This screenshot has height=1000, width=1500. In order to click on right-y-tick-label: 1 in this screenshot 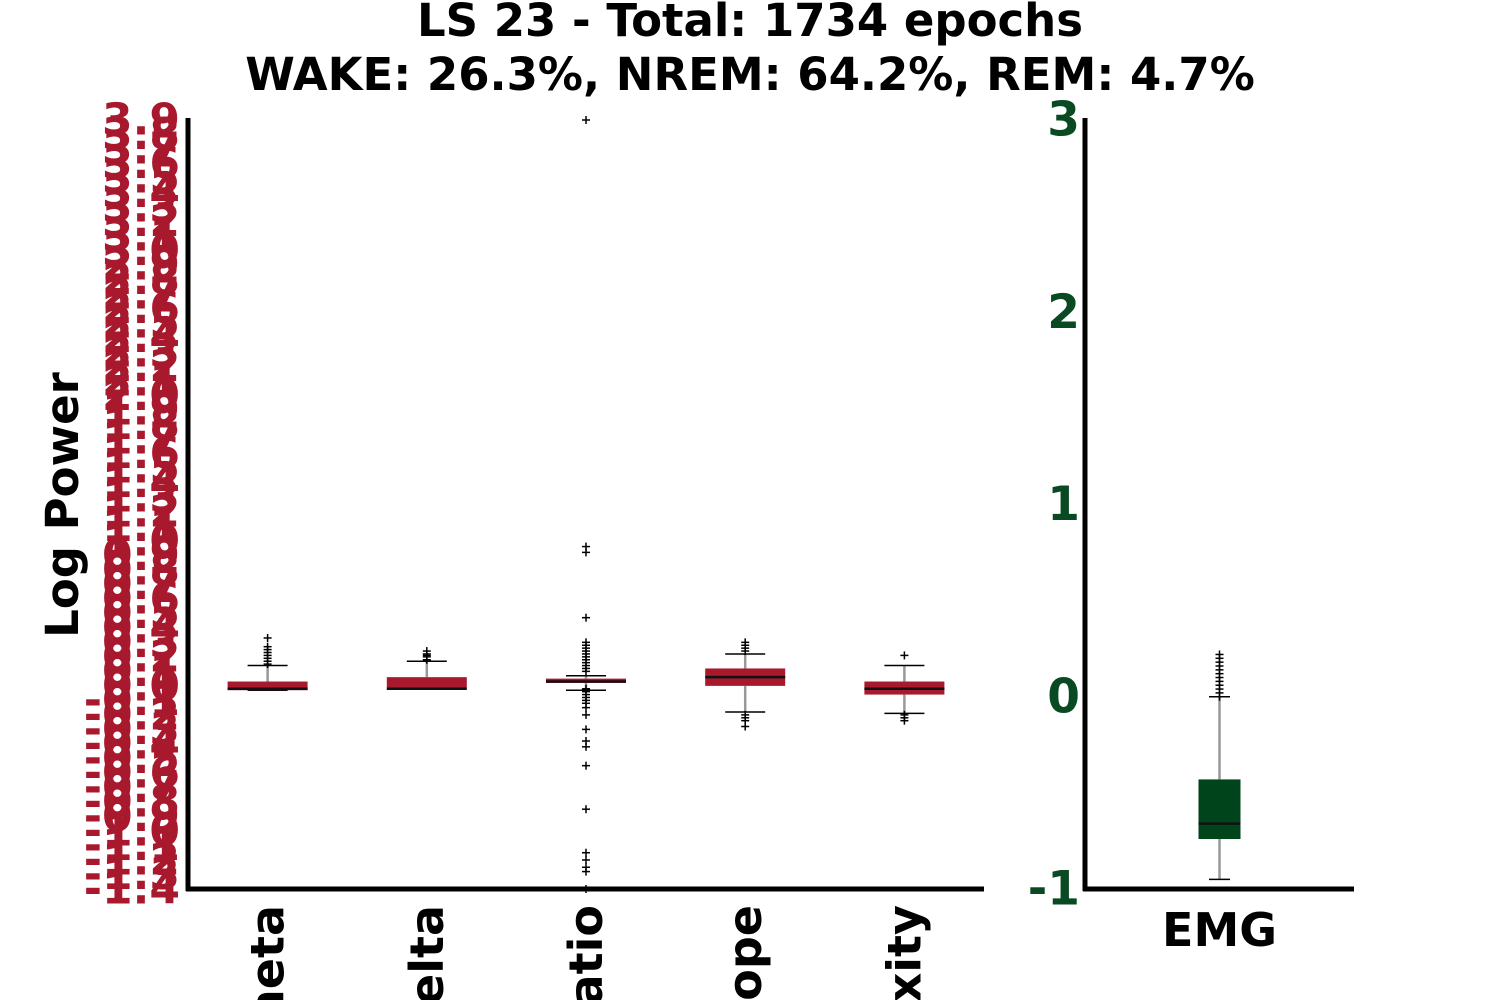, I will do `click(1063, 504)`.